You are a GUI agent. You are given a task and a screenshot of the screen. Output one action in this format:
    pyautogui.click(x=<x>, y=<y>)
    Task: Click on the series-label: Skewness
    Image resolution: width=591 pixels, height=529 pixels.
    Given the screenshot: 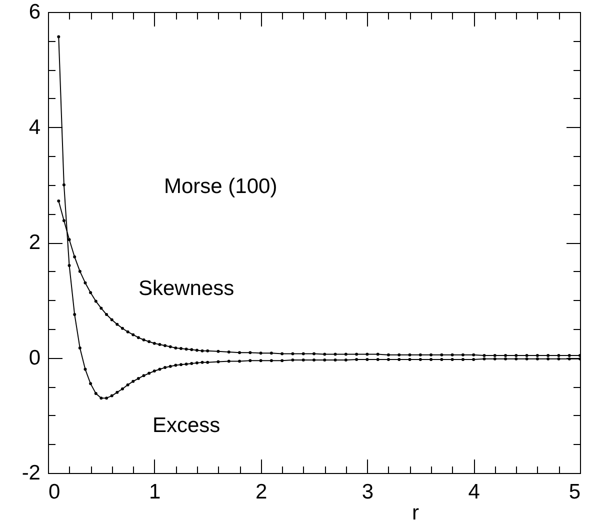 What is the action you would take?
    pyautogui.click(x=186, y=288)
    